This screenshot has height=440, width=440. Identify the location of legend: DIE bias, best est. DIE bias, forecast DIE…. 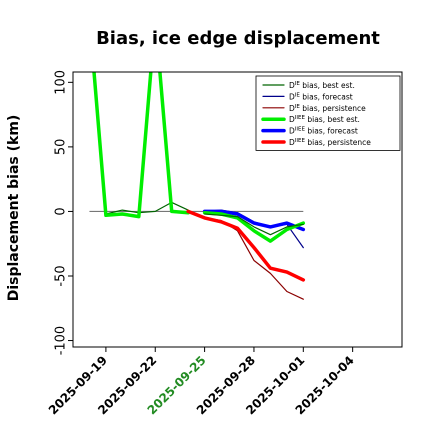
(328, 113).